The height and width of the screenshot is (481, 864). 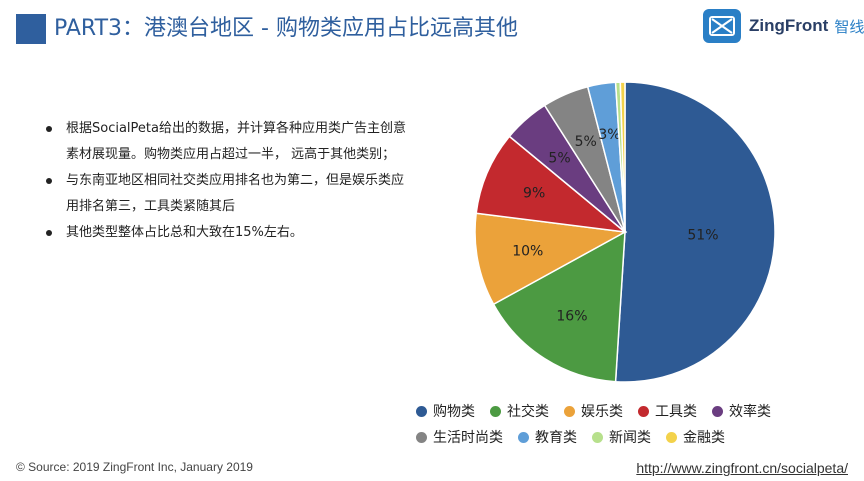 I want to click on legend-item: 效率类, so click(x=741, y=411).